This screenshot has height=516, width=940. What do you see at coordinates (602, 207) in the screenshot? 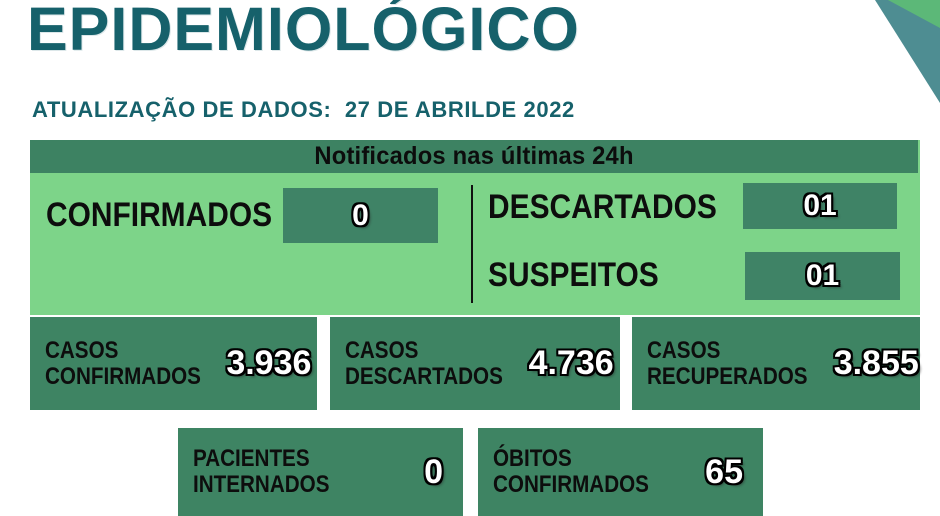
I see `descartados-label: DESCARTADOS` at bounding box center [602, 207].